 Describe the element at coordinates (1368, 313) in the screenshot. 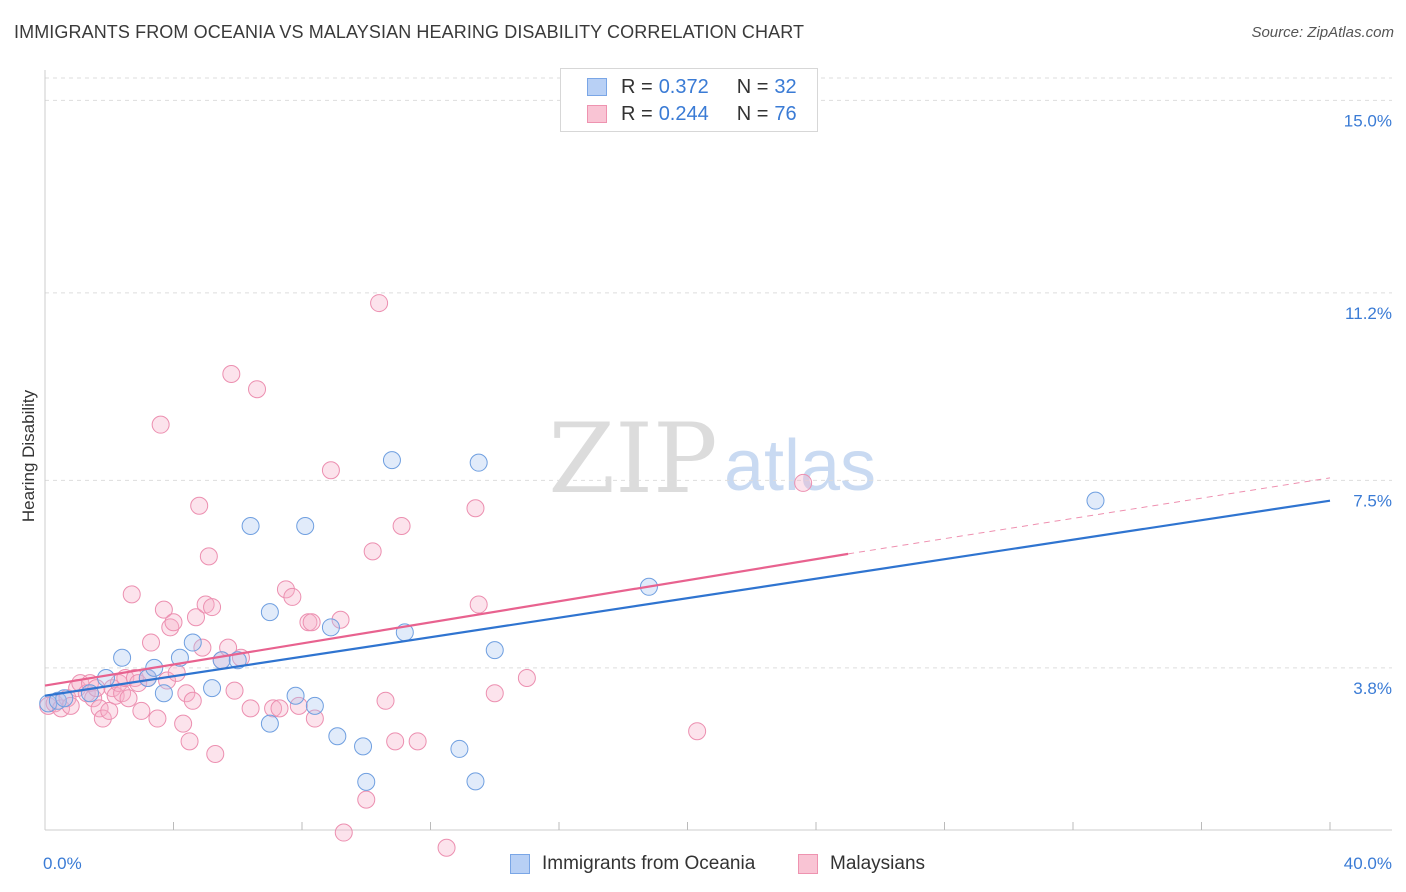

I see `y-tick-label: 11.2%` at that location.